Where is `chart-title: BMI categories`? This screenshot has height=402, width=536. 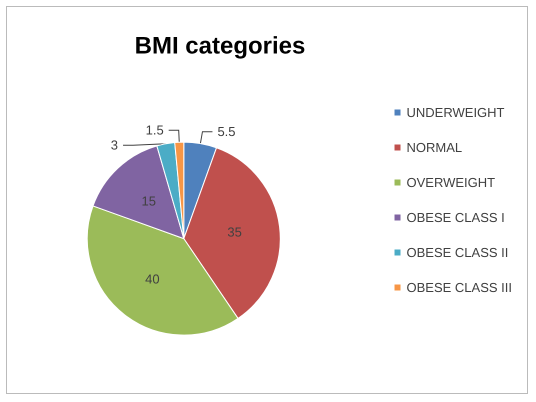
chart-title: BMI categories is located at coordinates (220, 46).